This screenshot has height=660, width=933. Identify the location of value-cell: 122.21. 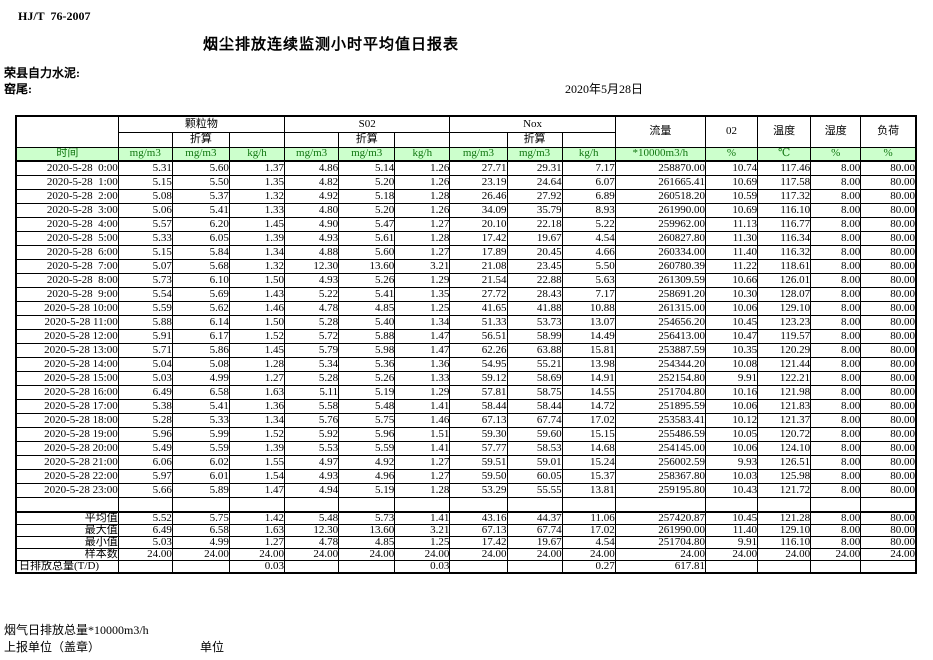
(784, 378).